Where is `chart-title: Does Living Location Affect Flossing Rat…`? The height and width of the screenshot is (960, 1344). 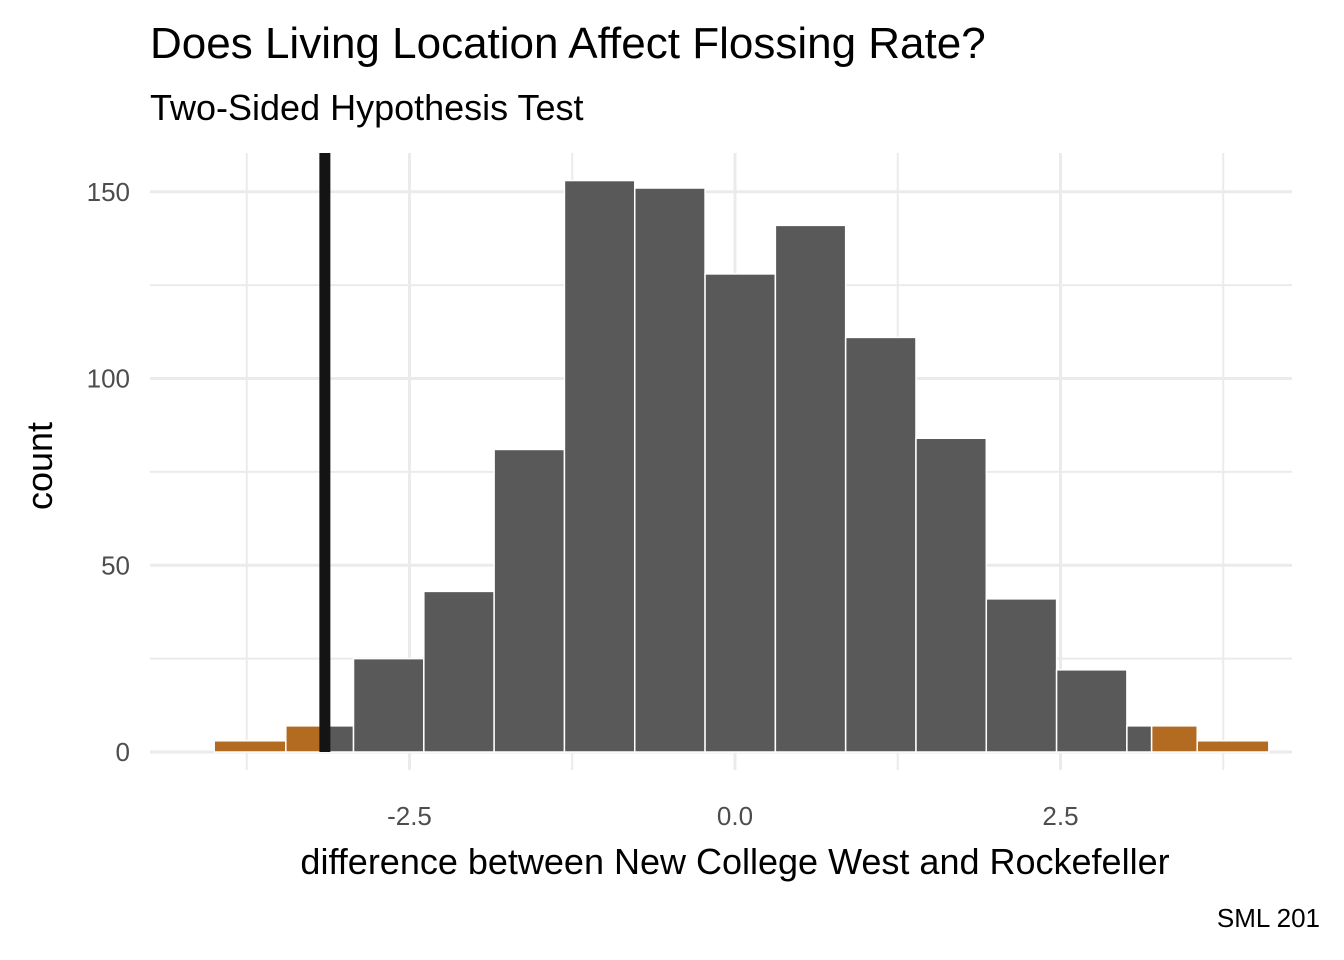 chart-title: Does Living Location Affect Flossing Rat… is located at coordinates (568, 43).